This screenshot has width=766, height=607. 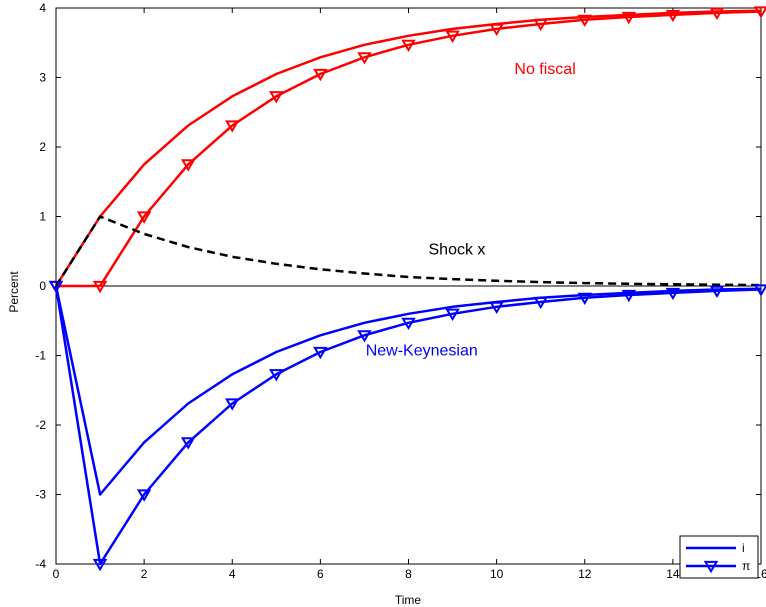 I want to click on y-tick-label: -3, so click(x=40, y=495).